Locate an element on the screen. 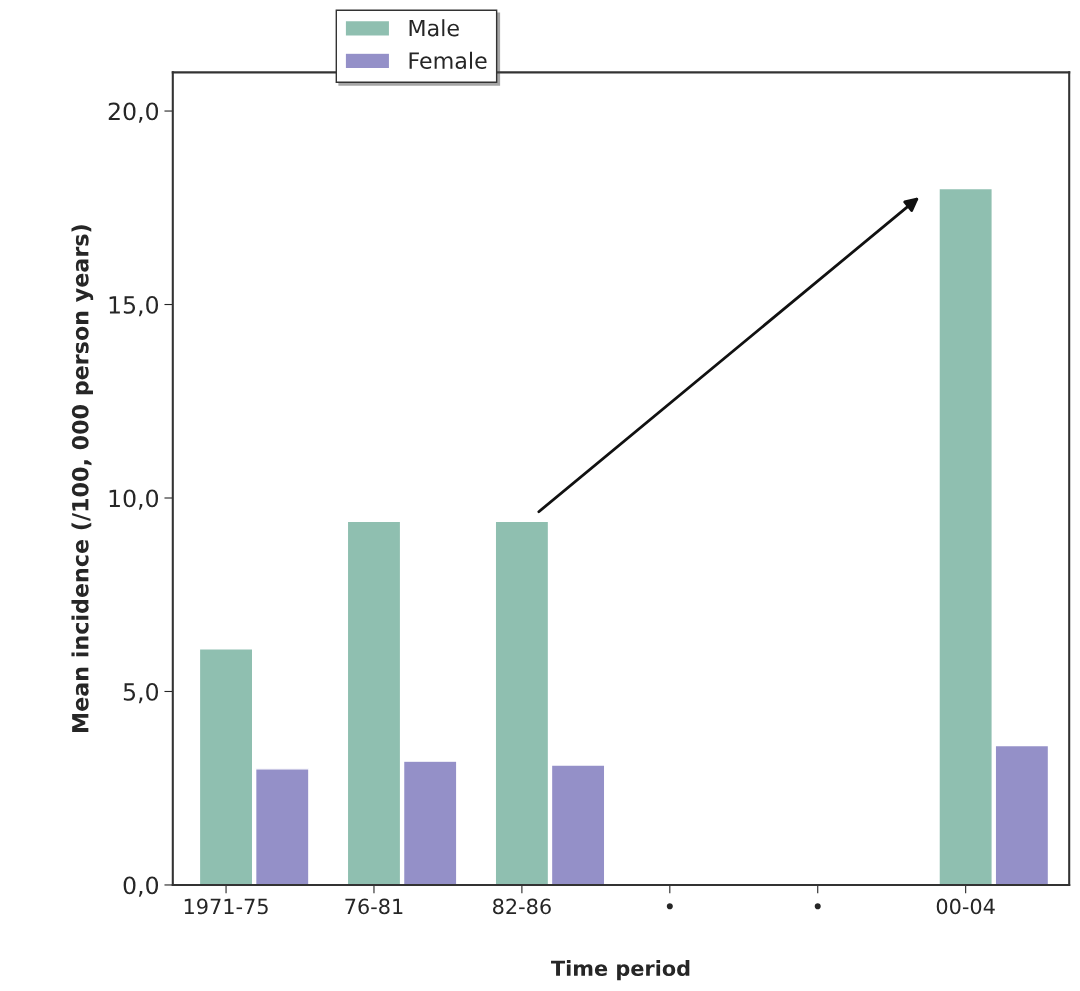 The width and height of the screenshot is (1080, 991). y-tick-label: 20,0 is located at coordinates (133, 112).